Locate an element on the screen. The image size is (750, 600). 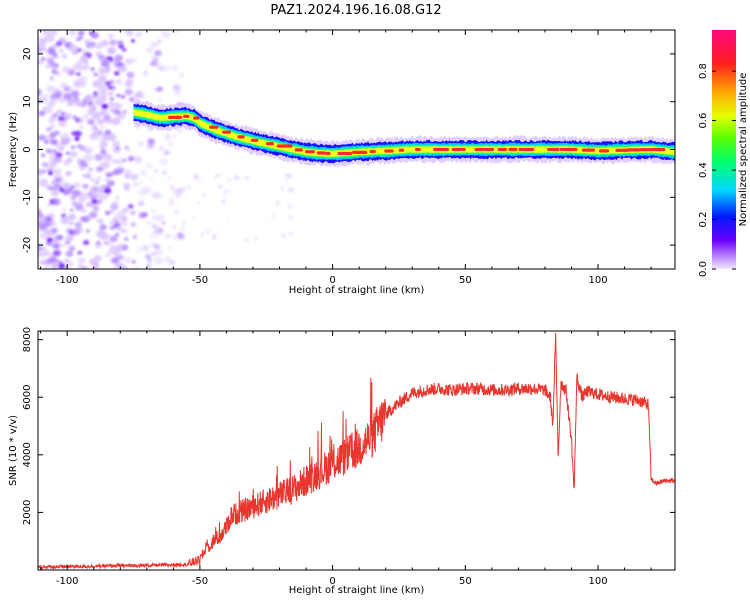
spectrogram-noise-speckle is located at coordinates (166, 149).